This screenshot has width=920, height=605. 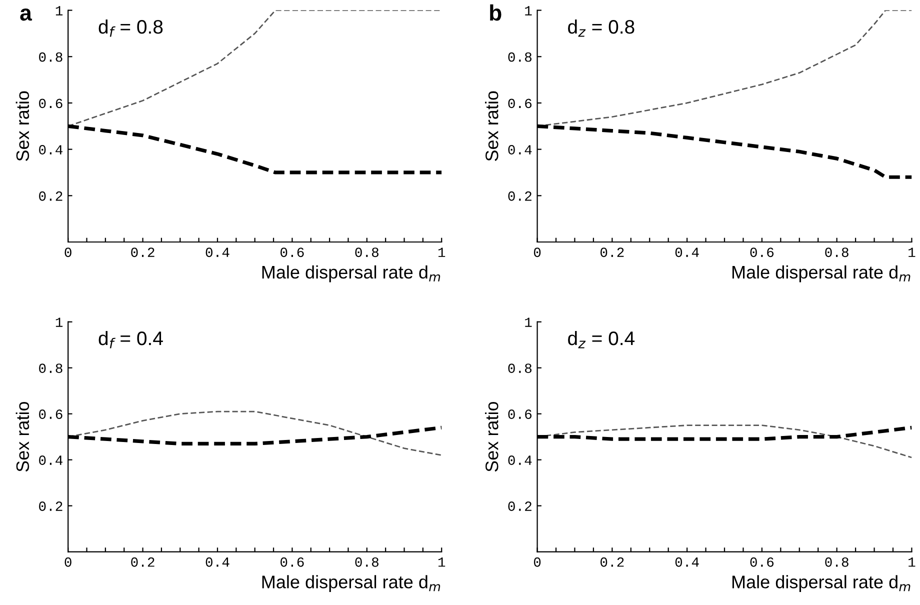 What do you see at coordinates (130, 28) in the screenshot?
I see `annotation: d$_{f}$ = 0.8` at bounding box center [130, 28].